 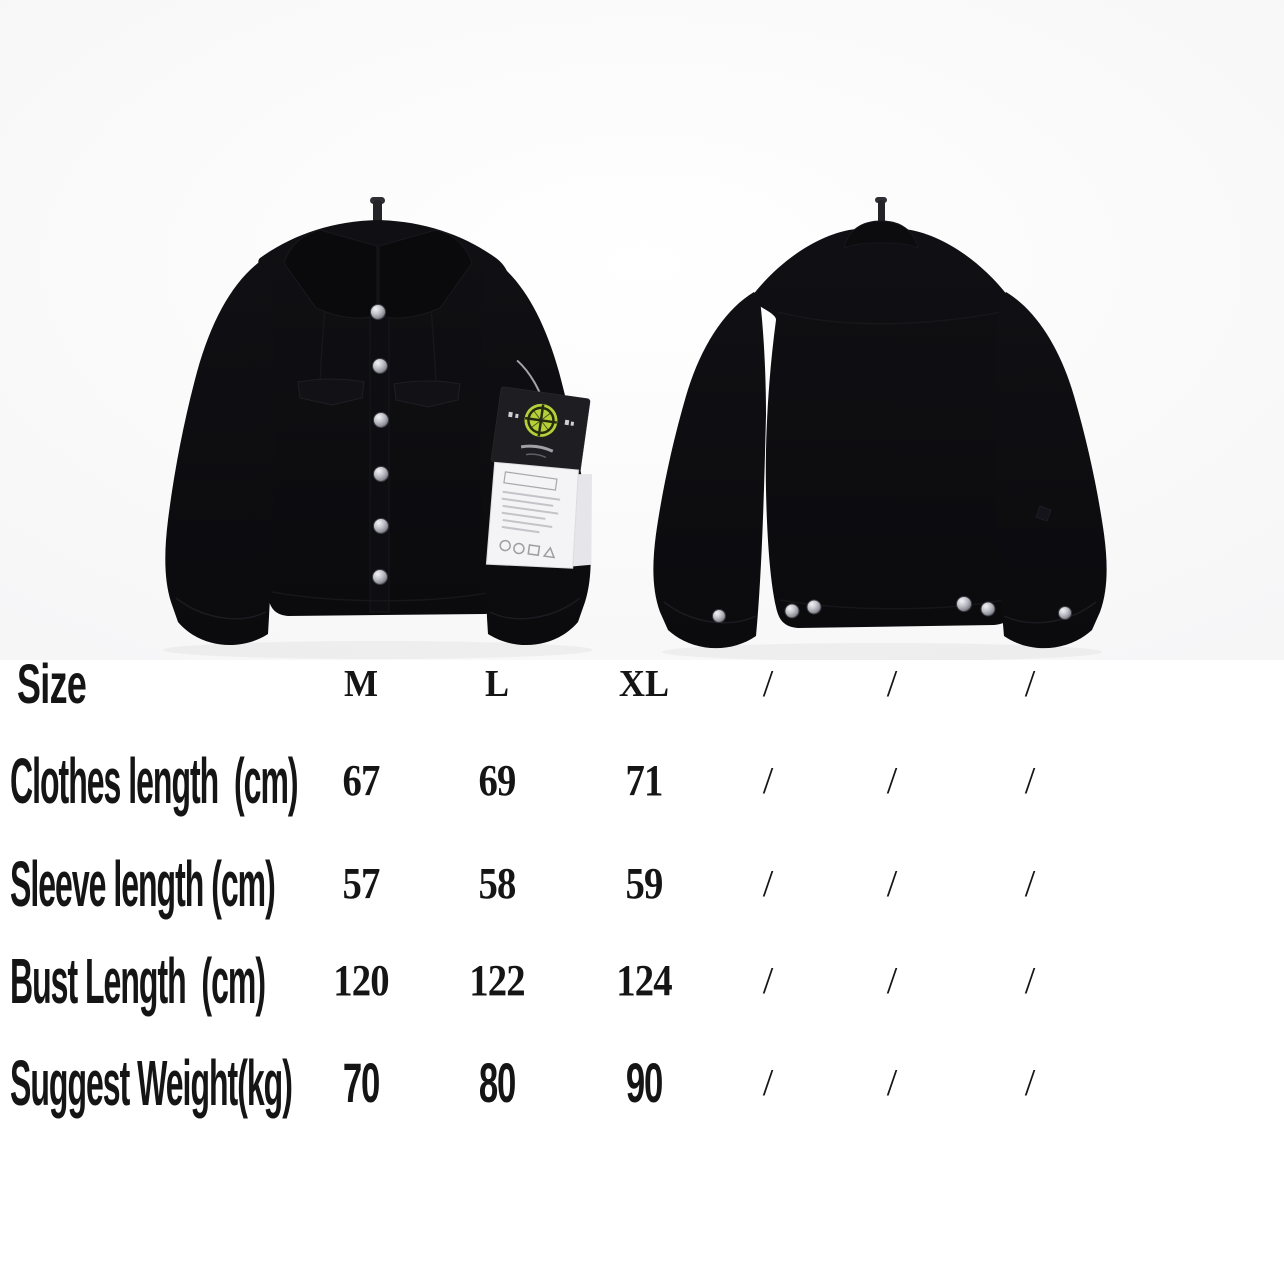 I want to click on suggest-weight-l: 80, so click(x=497, y=1082).